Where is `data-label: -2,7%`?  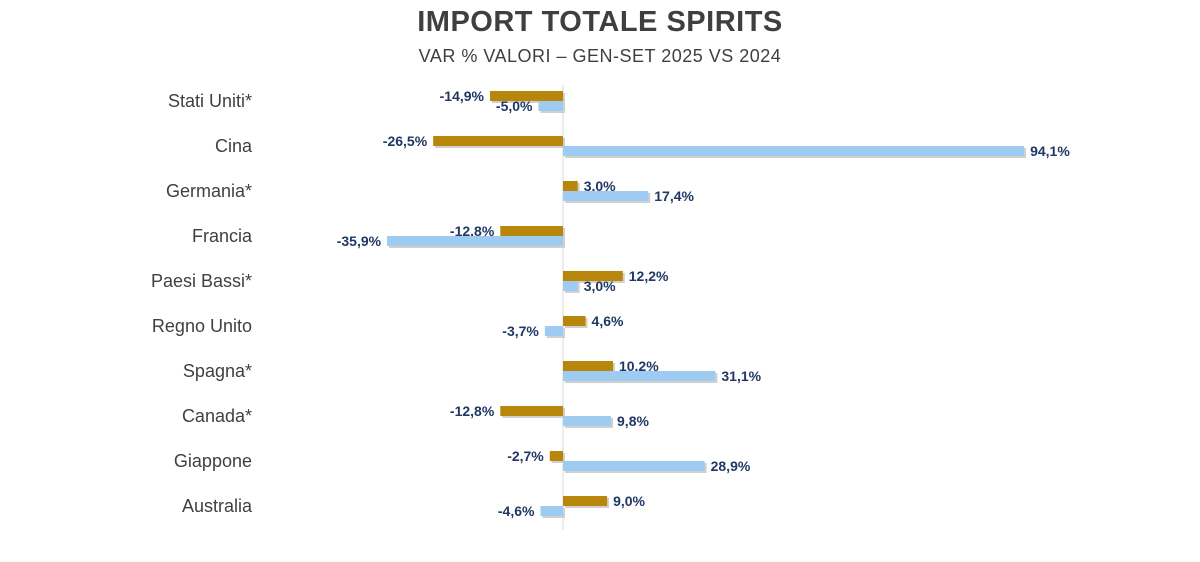 data-label: -2,7% is located at coordinates (525, 456).